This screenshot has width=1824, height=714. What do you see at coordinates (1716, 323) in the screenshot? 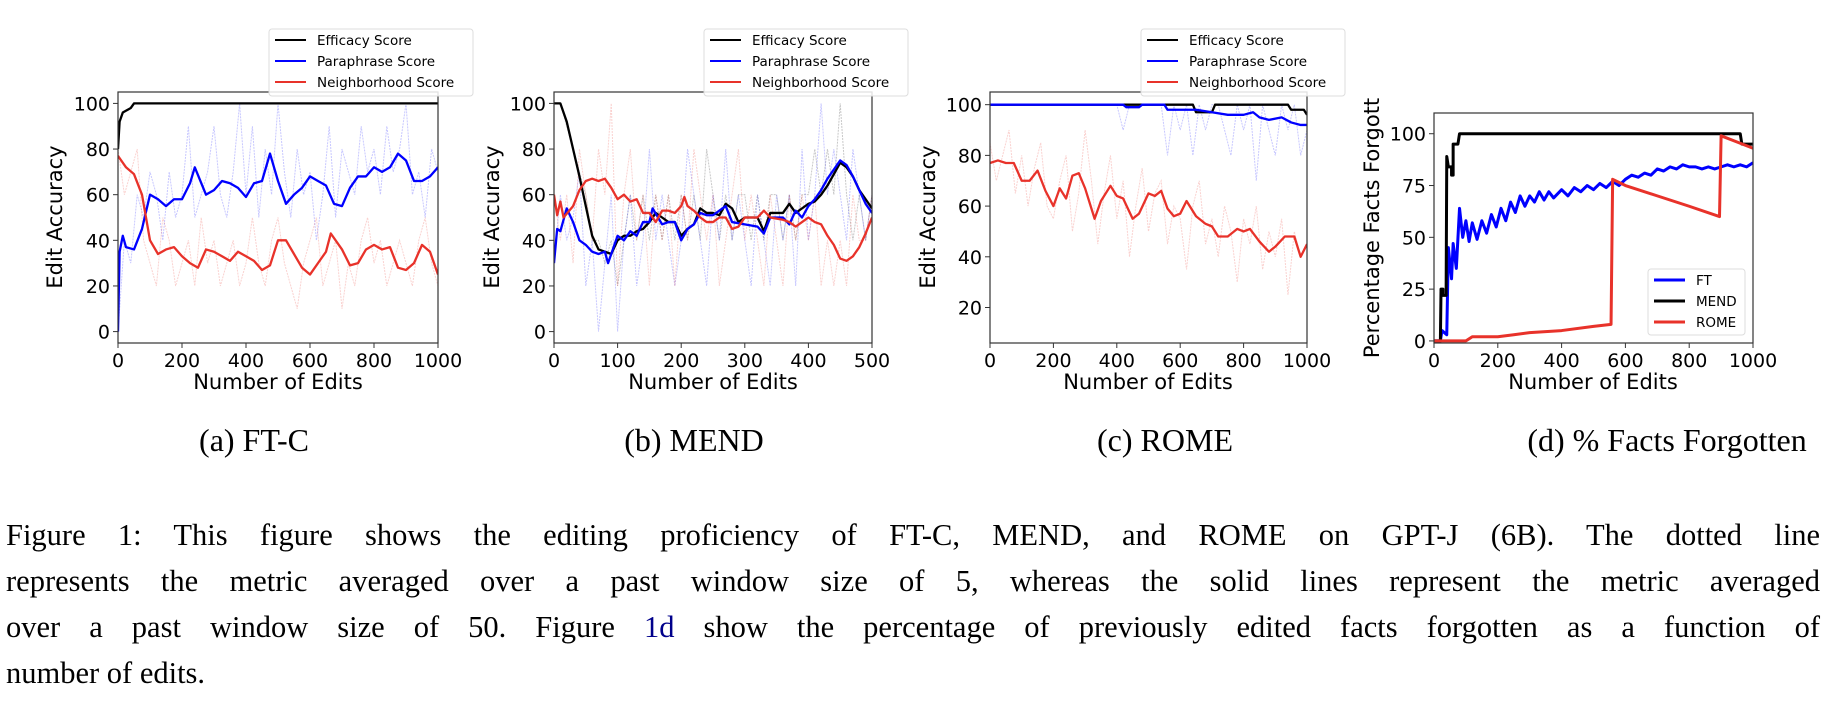
I see `legend-label: ROME` at bounding box center [1716, 323].